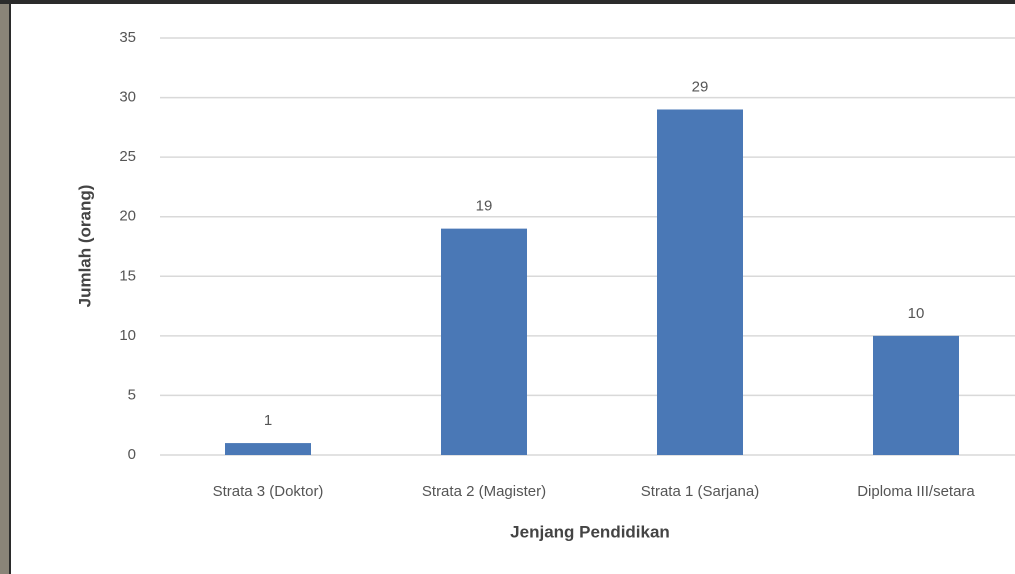 Image resolution: width=1015 pixels, height=574 pixels. I want to click on y-tick-label: 20, so click(127, 216).